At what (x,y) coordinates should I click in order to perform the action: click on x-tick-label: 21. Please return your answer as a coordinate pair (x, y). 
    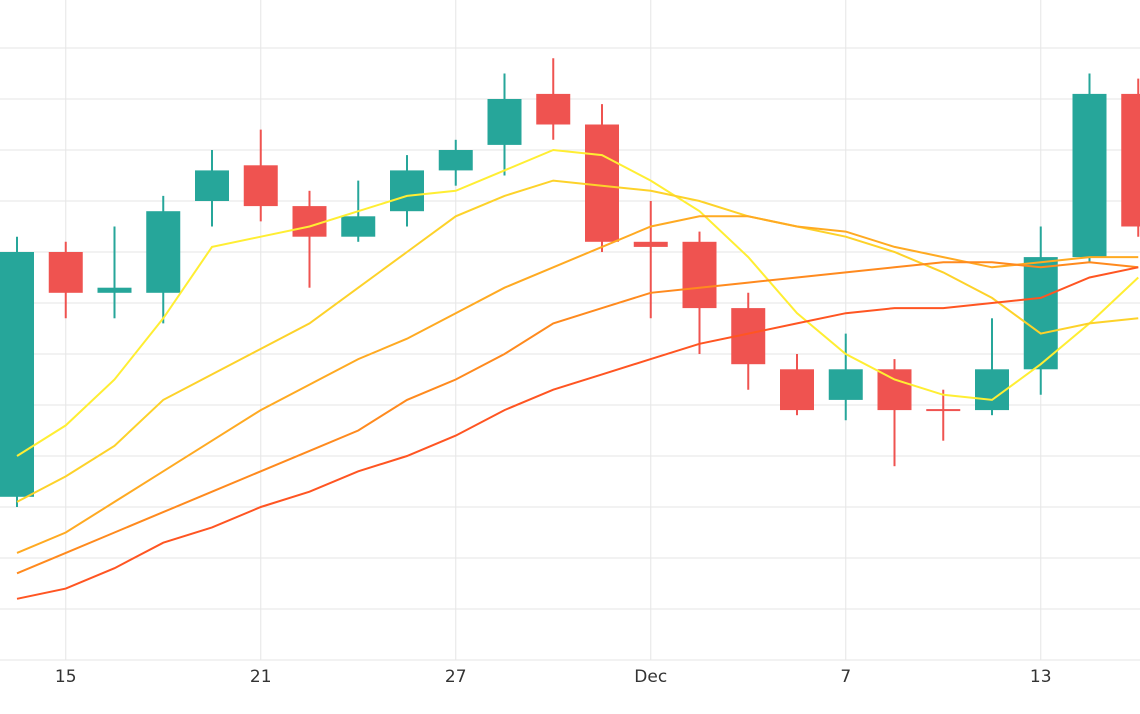
    Looking at the image, I should click on (261, 677).